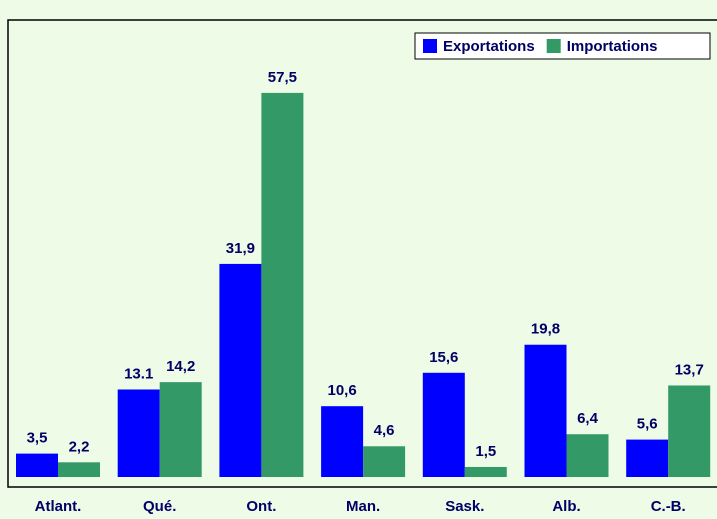  Describe the element at coordinates (384, 430) in the screenshot. I see `data-label: 4,6` at that location.